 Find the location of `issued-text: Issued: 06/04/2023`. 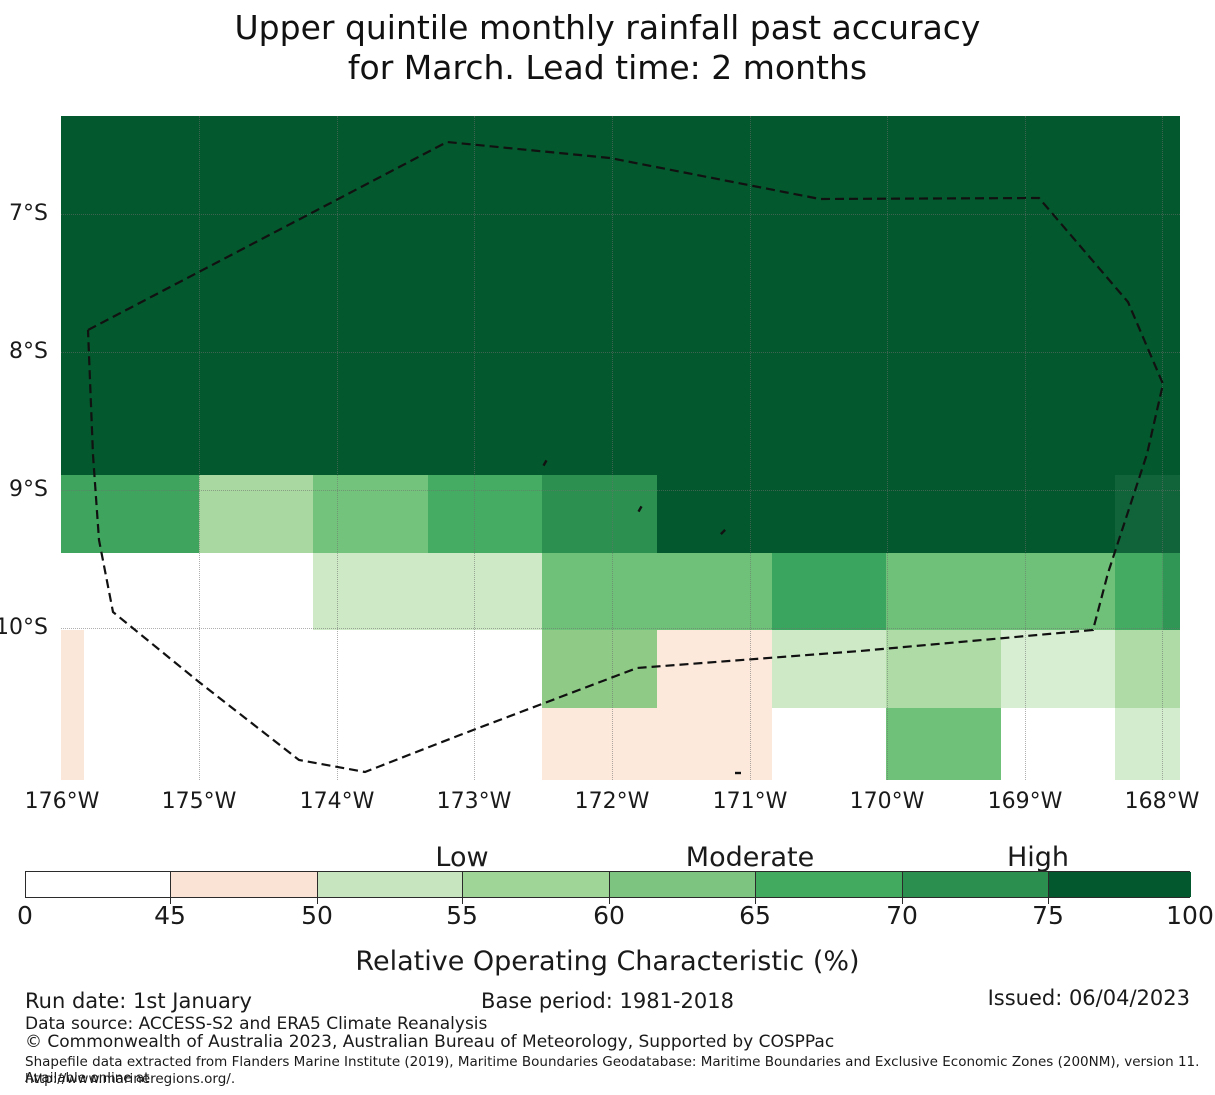

issued-text: Issued: 06/04/2023 is located at coordinates (1088, 998).